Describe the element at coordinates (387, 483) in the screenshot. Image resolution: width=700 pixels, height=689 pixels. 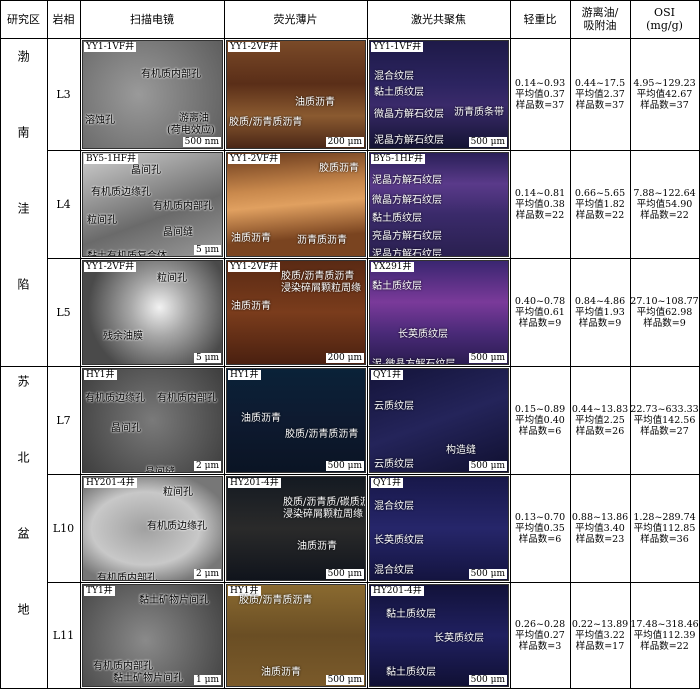
I see `well-label: QY1井` at that location.